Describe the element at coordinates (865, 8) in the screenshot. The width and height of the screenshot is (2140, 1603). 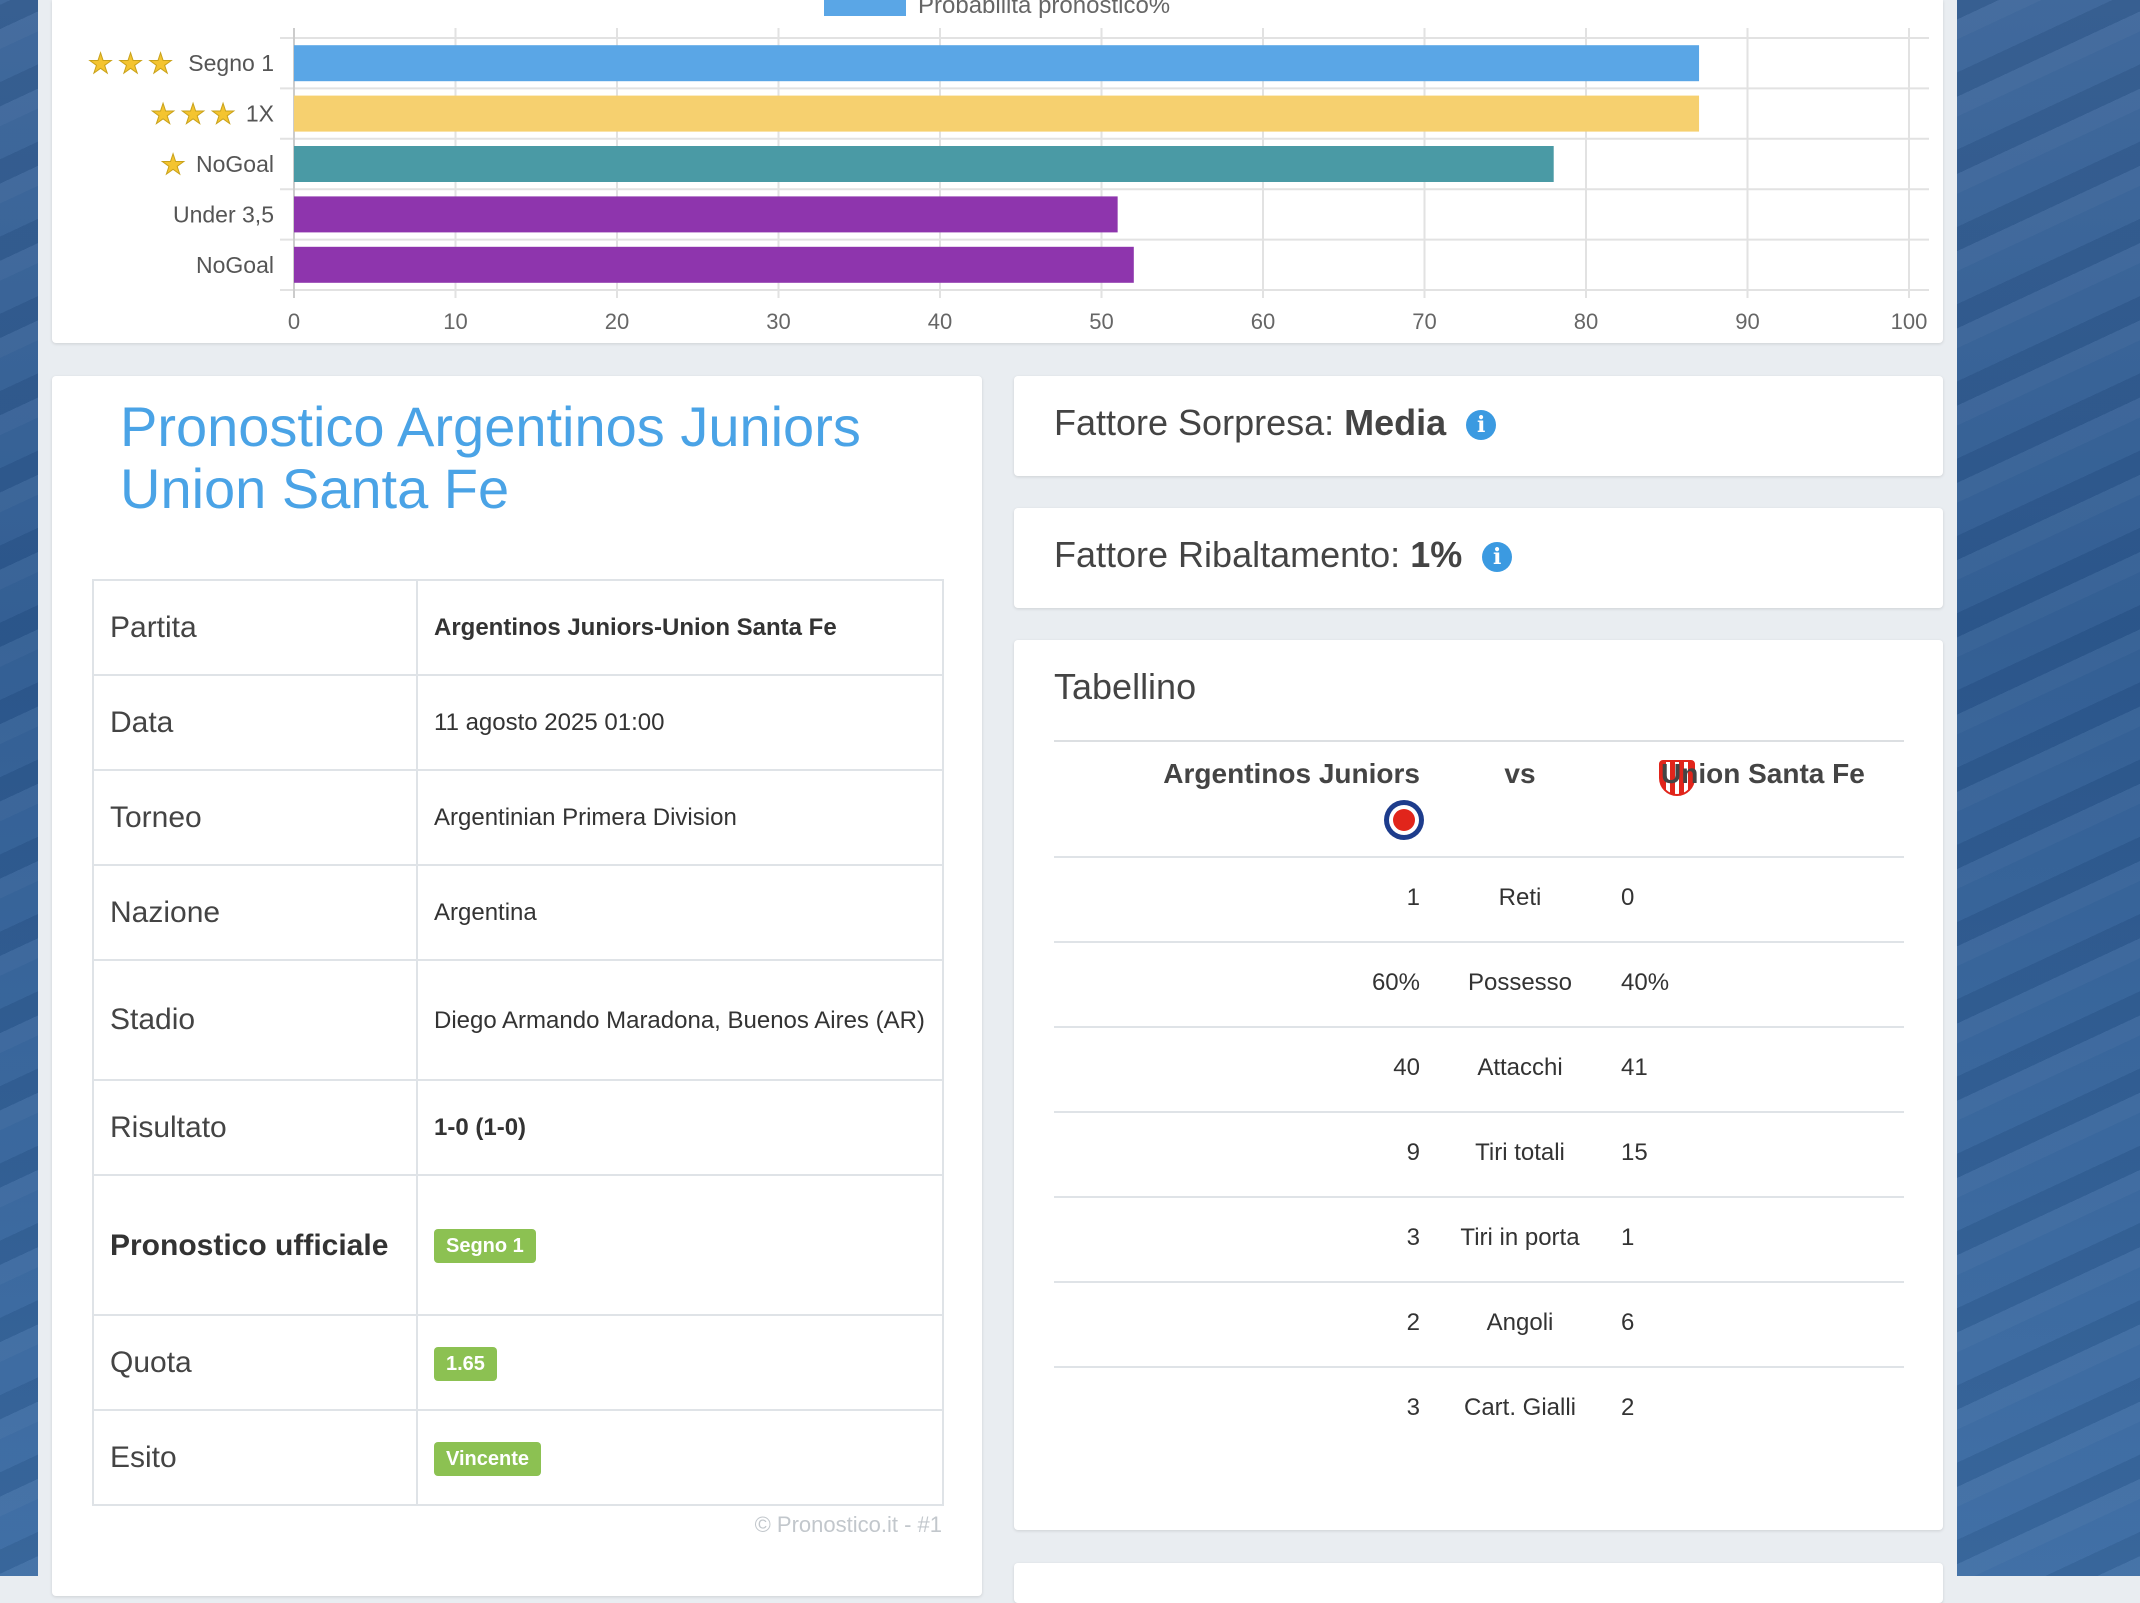
I see `legend-swatch` at that location.